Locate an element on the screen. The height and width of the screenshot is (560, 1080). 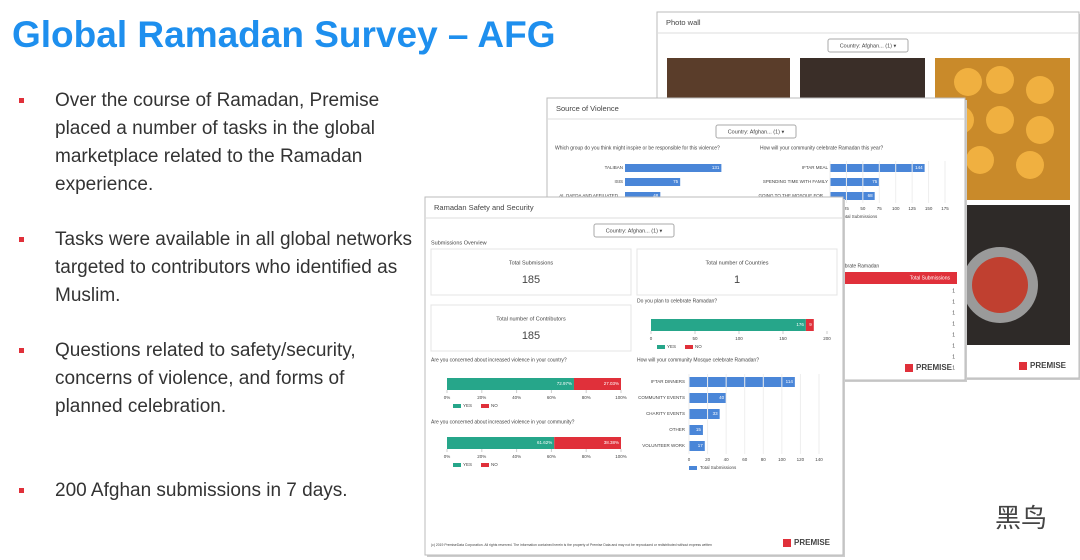
x-tick-label: 0 is located at coordinates (651, 338).